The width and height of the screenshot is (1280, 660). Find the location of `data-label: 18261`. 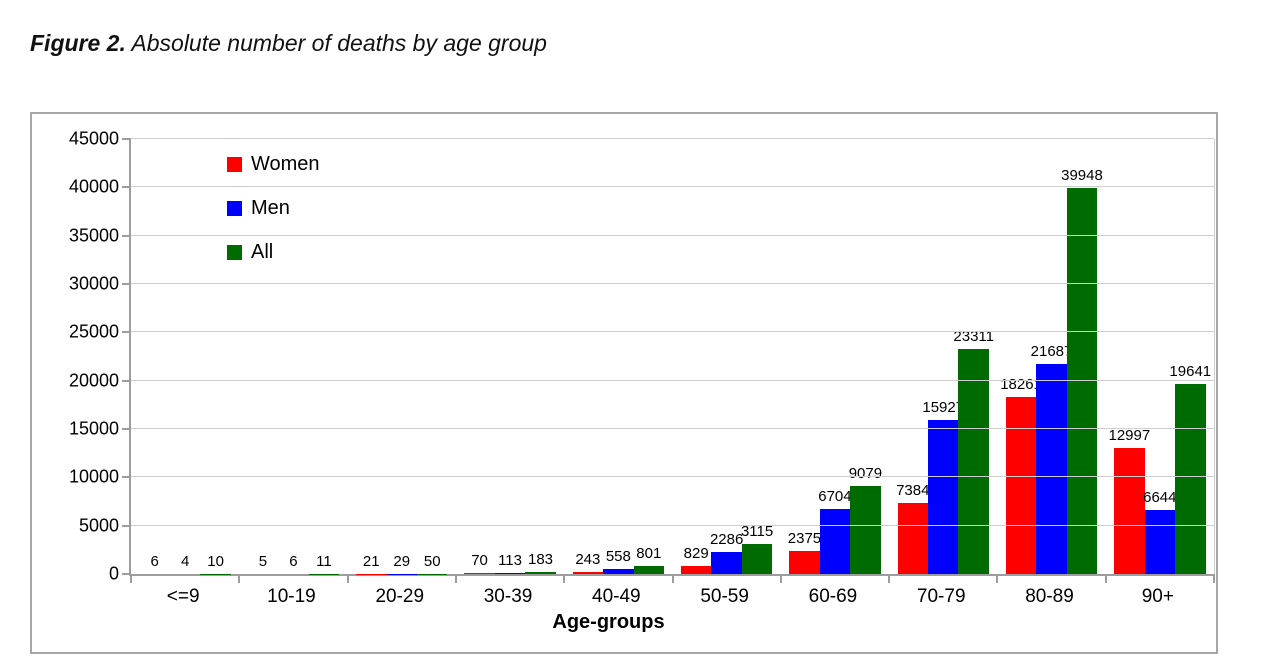

data-label: 18261 is located at coordinates (1021, 385).